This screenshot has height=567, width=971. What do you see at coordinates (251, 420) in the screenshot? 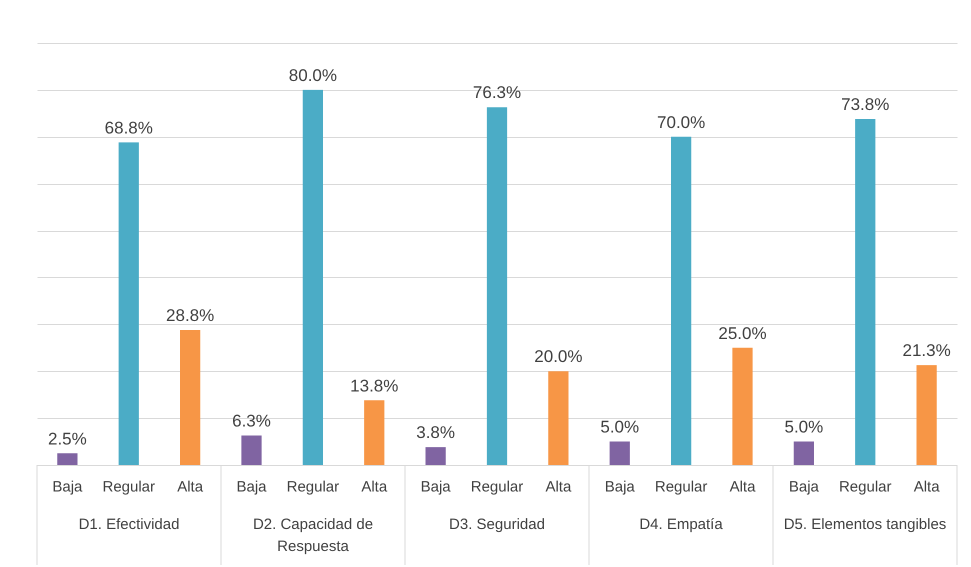
I see `data-label: 6.3%` at bounding box center [251, 420].